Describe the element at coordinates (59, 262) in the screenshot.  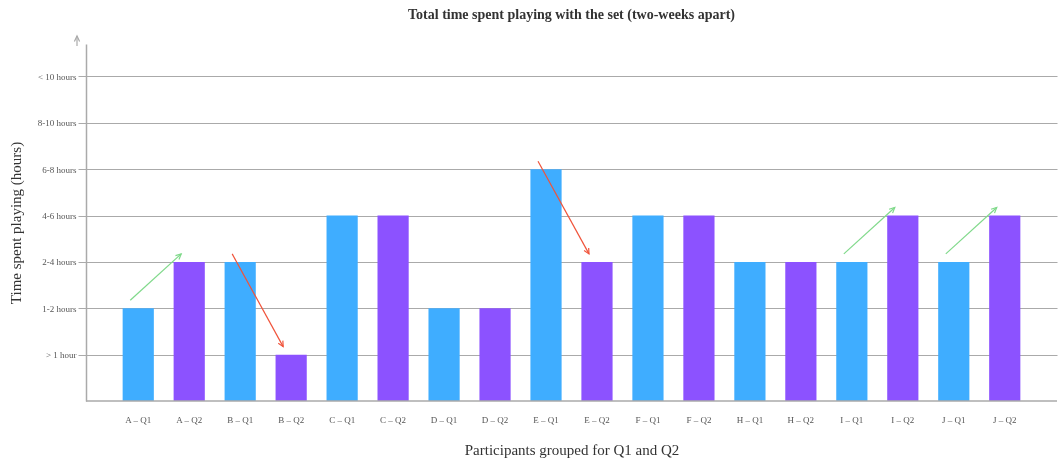
I see `text: 2-4 hours` at that location.